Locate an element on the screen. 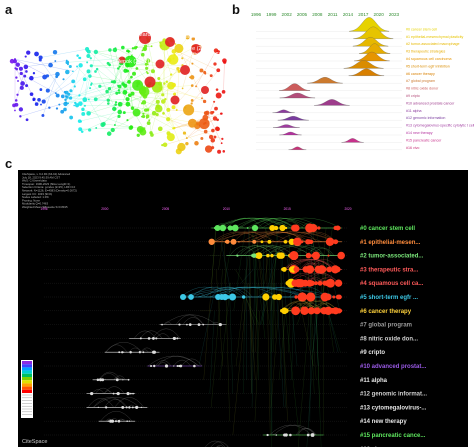 The height and width of the screenshot is (447, 474). network-hub-node is located at coordinates (170, 42).